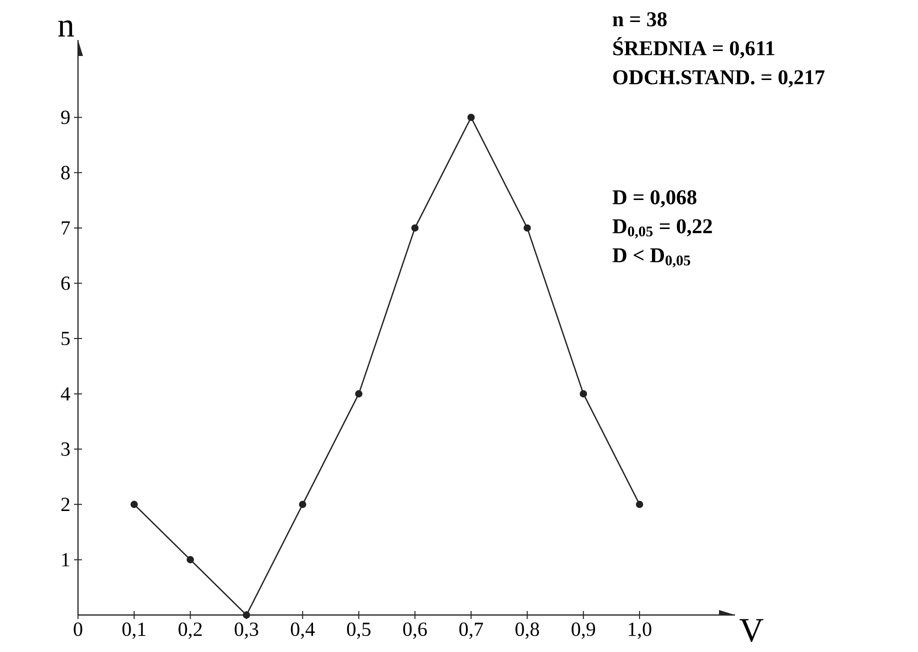 The image size is (918, 652). I want to click on y-axis-title: n, so click(66, 28).